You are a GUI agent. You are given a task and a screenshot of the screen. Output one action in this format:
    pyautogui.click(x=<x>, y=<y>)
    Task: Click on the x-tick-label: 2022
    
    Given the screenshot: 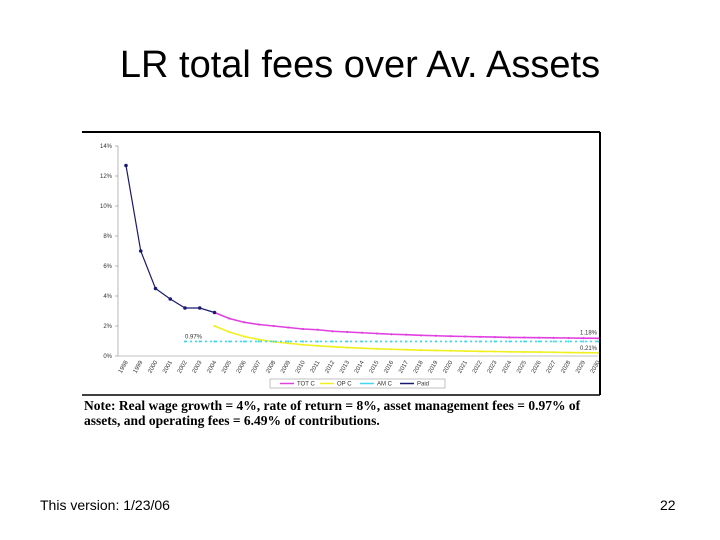 What is the action you would take?
    pyautogui.click(x=478, y=366)
    